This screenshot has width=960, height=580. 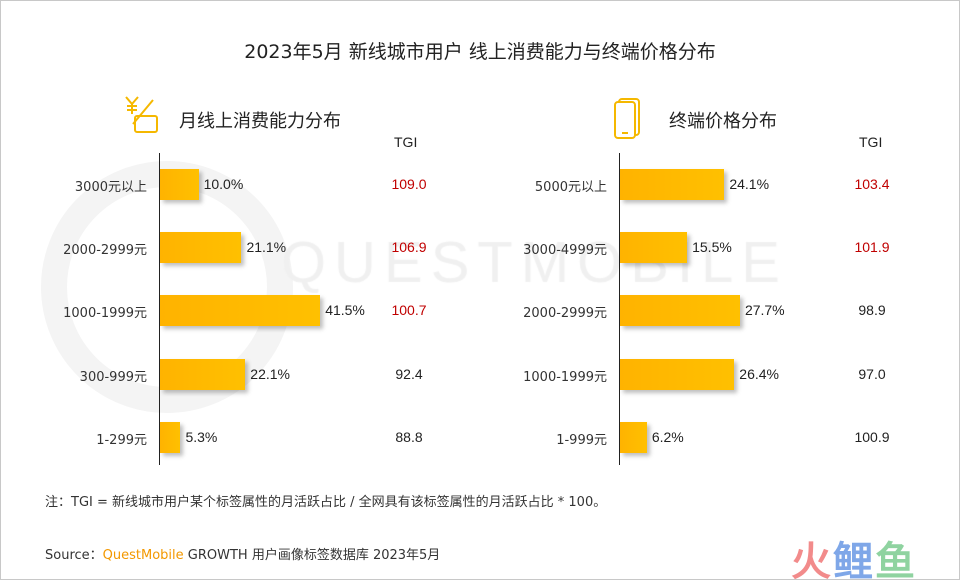 I want to click on value-label: 26.4%, so click(x=759, y=374).